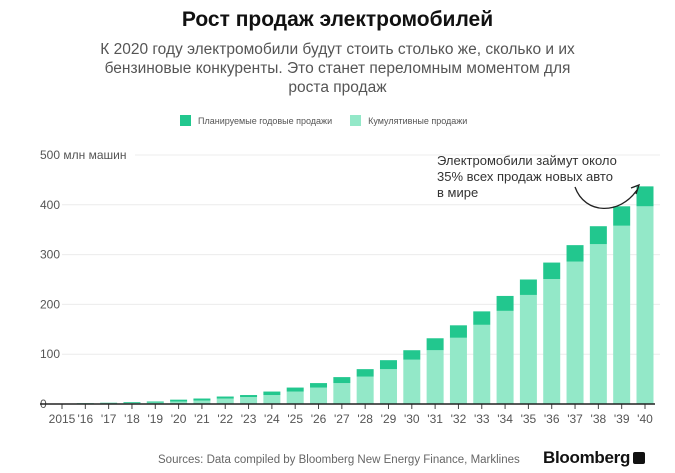 The width and height of the screenshot is (675, 473). I want to click on x-tick-label: '39, so click(622, 419).